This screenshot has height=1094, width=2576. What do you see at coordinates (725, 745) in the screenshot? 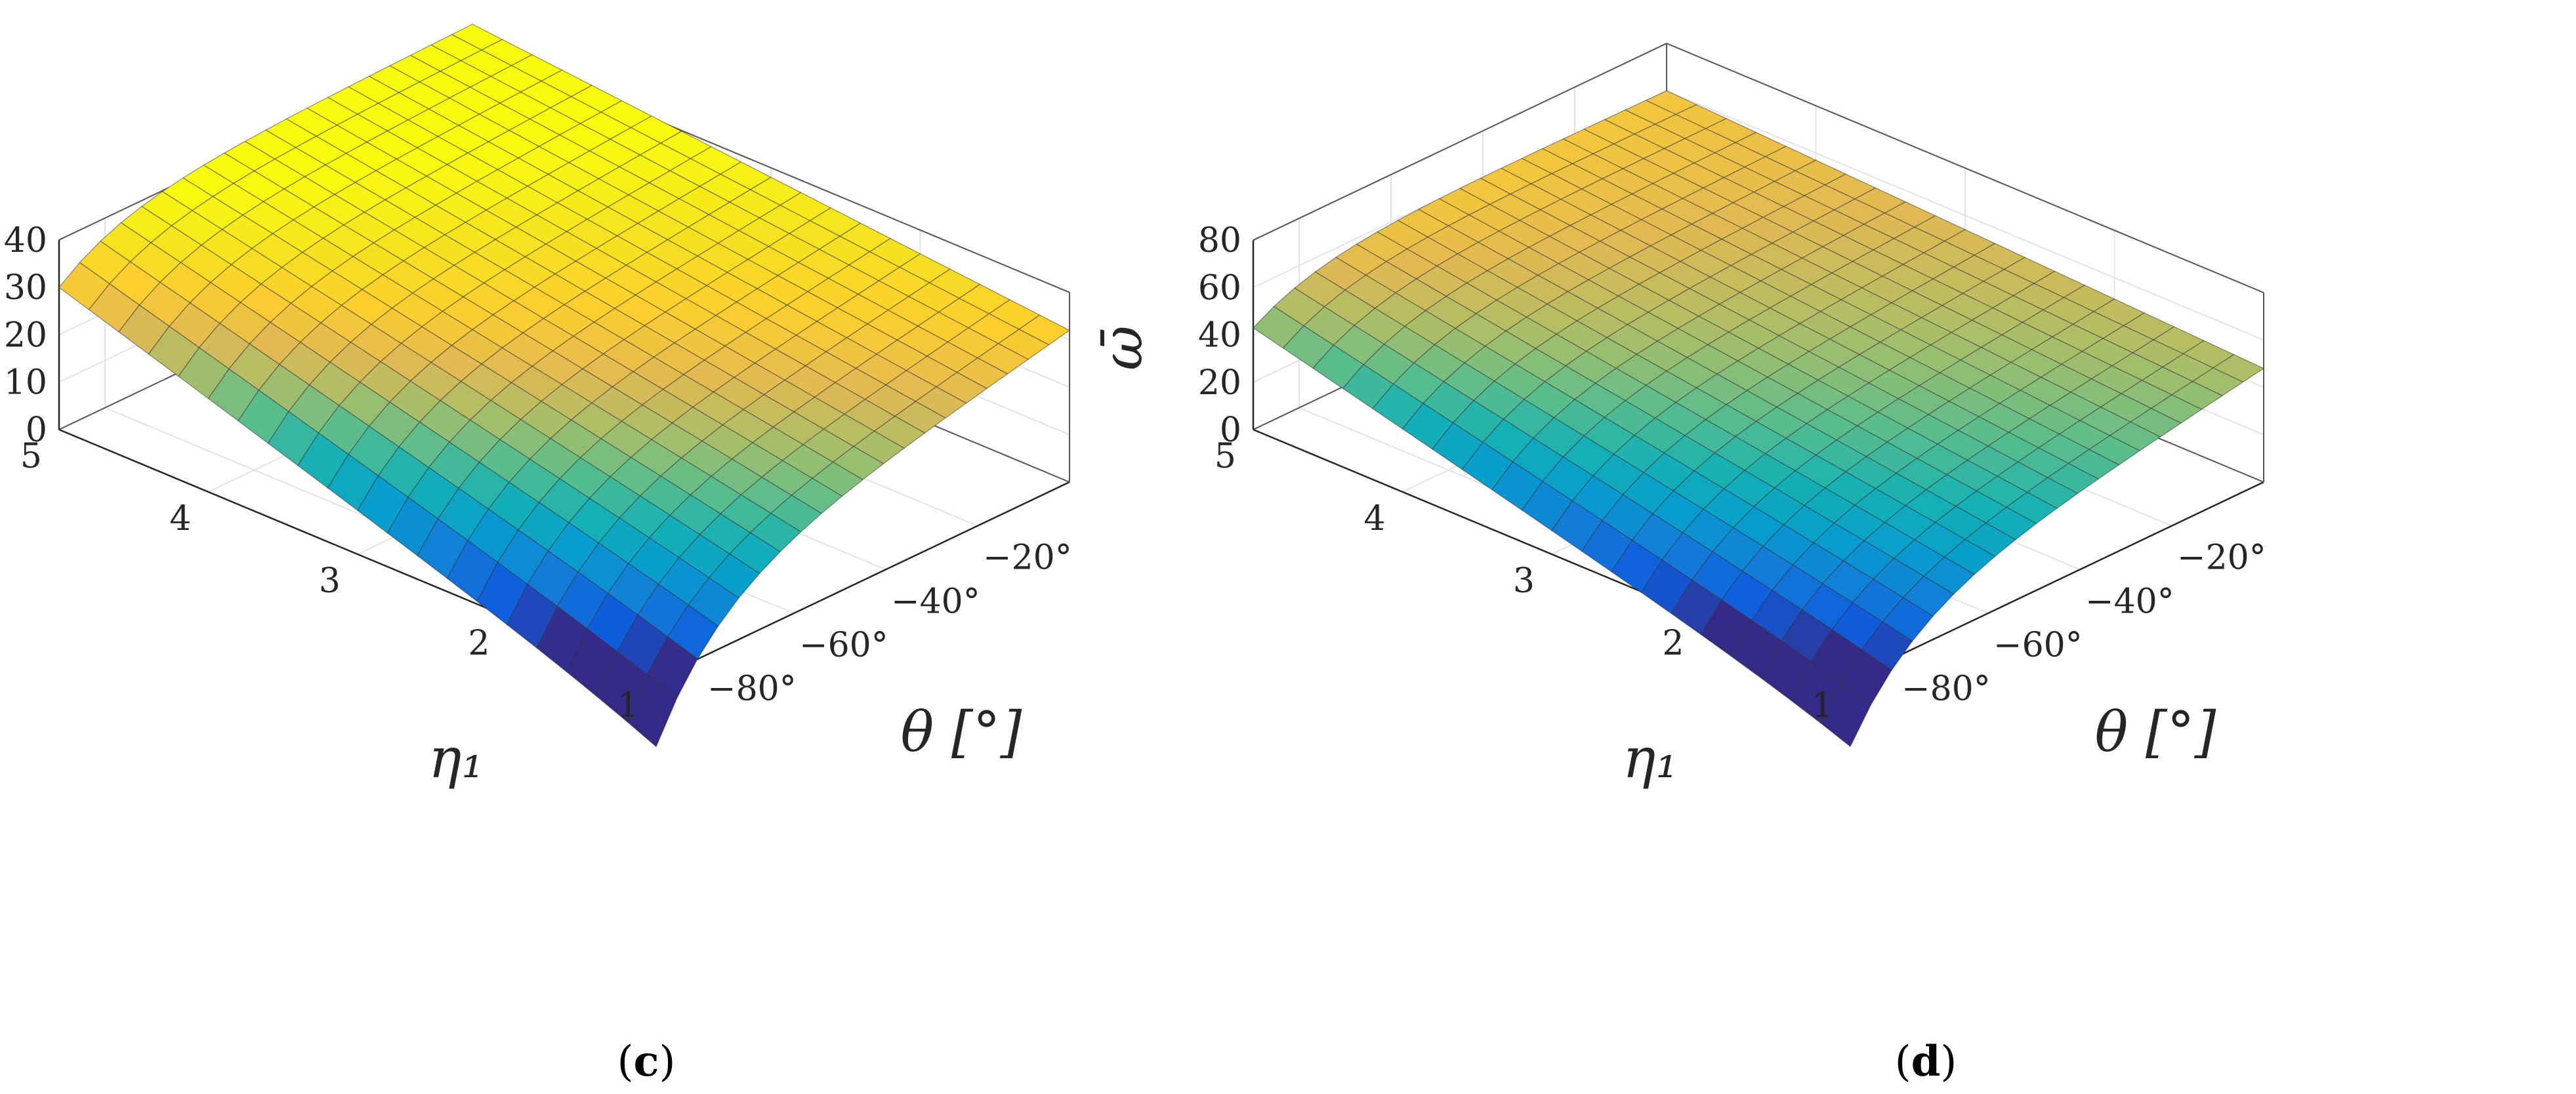
I see `axis-labels: ω̄η₁θ [°]` at bounding box center [725, 745].